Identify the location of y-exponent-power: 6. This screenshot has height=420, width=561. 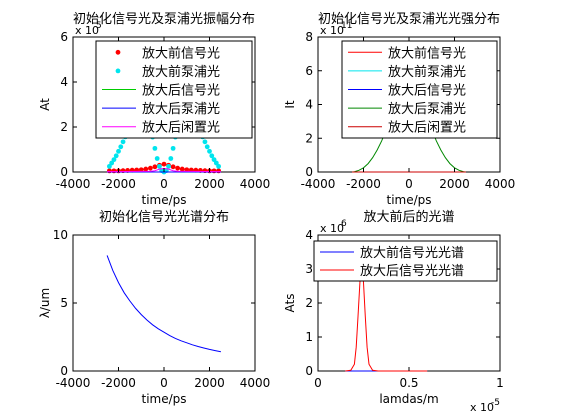
(344, 224).